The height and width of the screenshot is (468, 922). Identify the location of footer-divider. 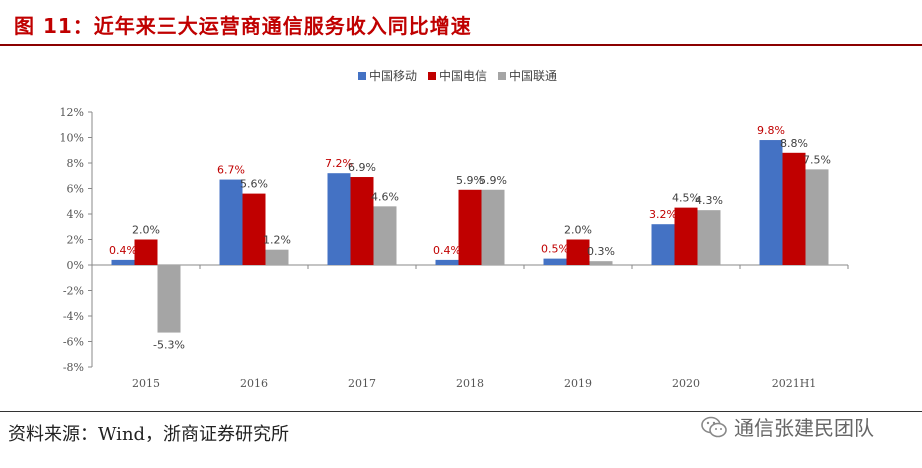
(461, 411).